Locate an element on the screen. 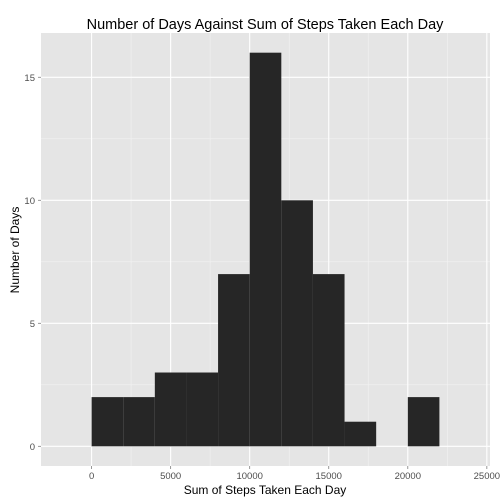 This screenshot has width=504, height=504. y-tick-label: 5 is located at coordinates (32, 324).